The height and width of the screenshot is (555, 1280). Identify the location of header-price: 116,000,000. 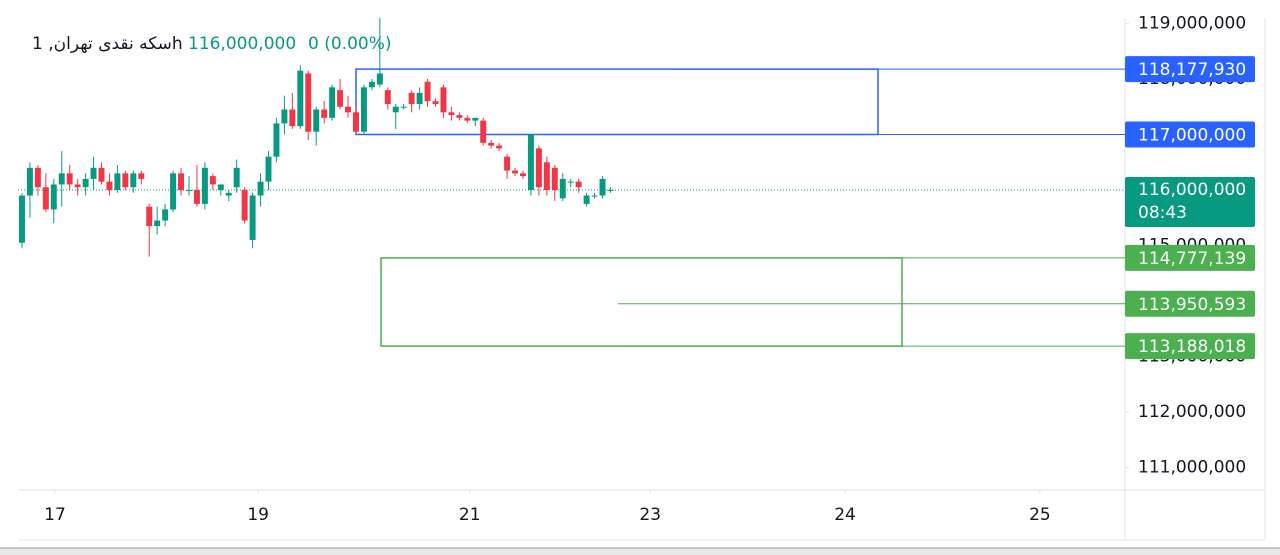
(242, 44).